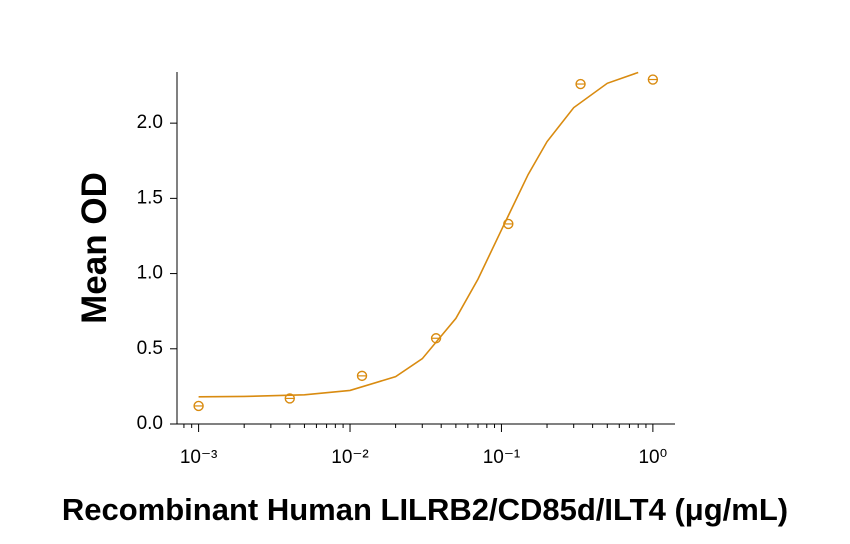  I want to click on x-tick-label: 10⁰, so click(652, 457).